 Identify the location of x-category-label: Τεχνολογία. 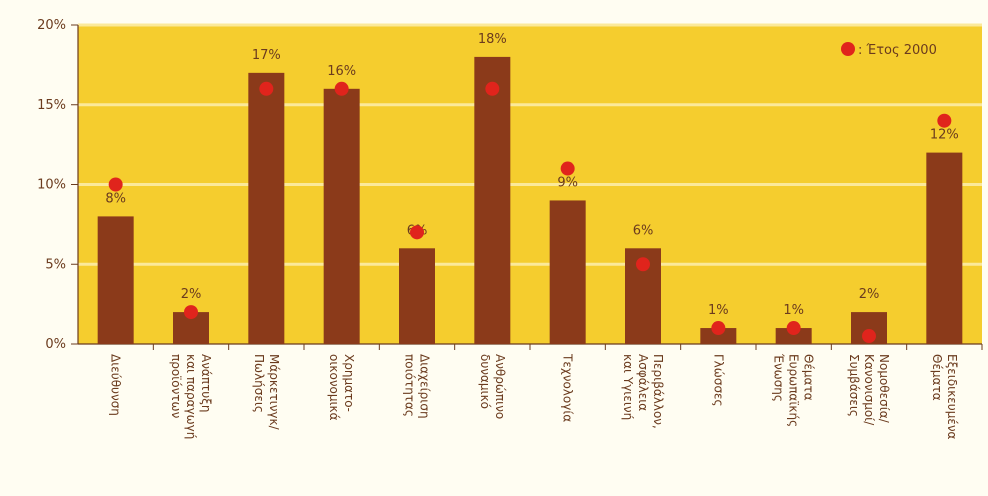
(568, 387).